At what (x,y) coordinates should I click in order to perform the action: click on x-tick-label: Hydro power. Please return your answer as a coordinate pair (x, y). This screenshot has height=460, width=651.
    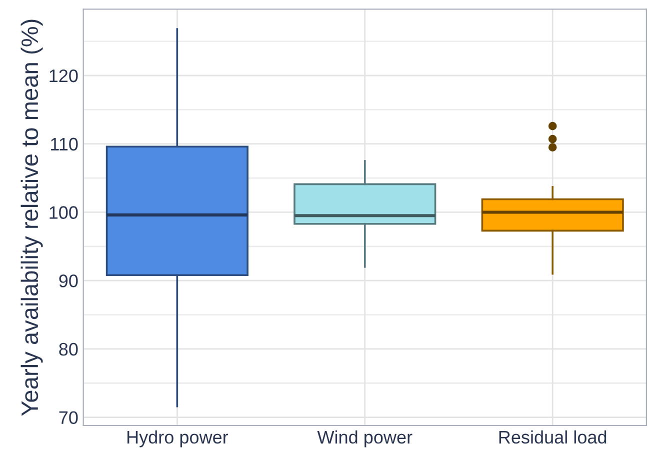
    Looking at the image, I should click on (177, 439).